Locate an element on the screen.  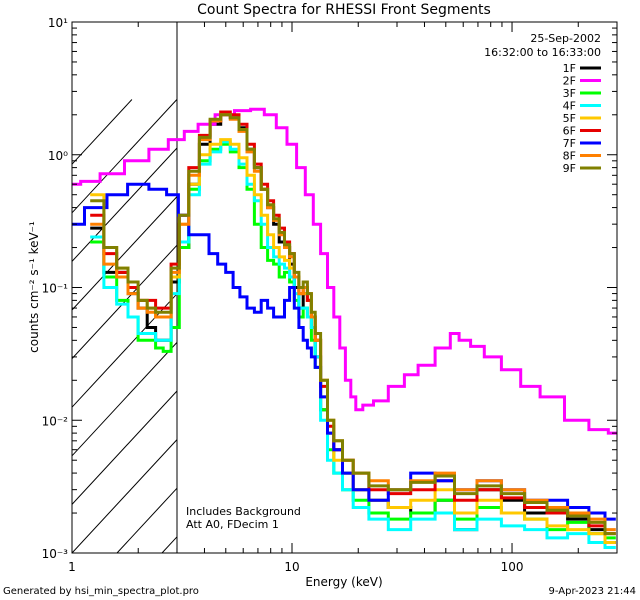
x-tick-label: 1 is located at coordinates (72, 567).